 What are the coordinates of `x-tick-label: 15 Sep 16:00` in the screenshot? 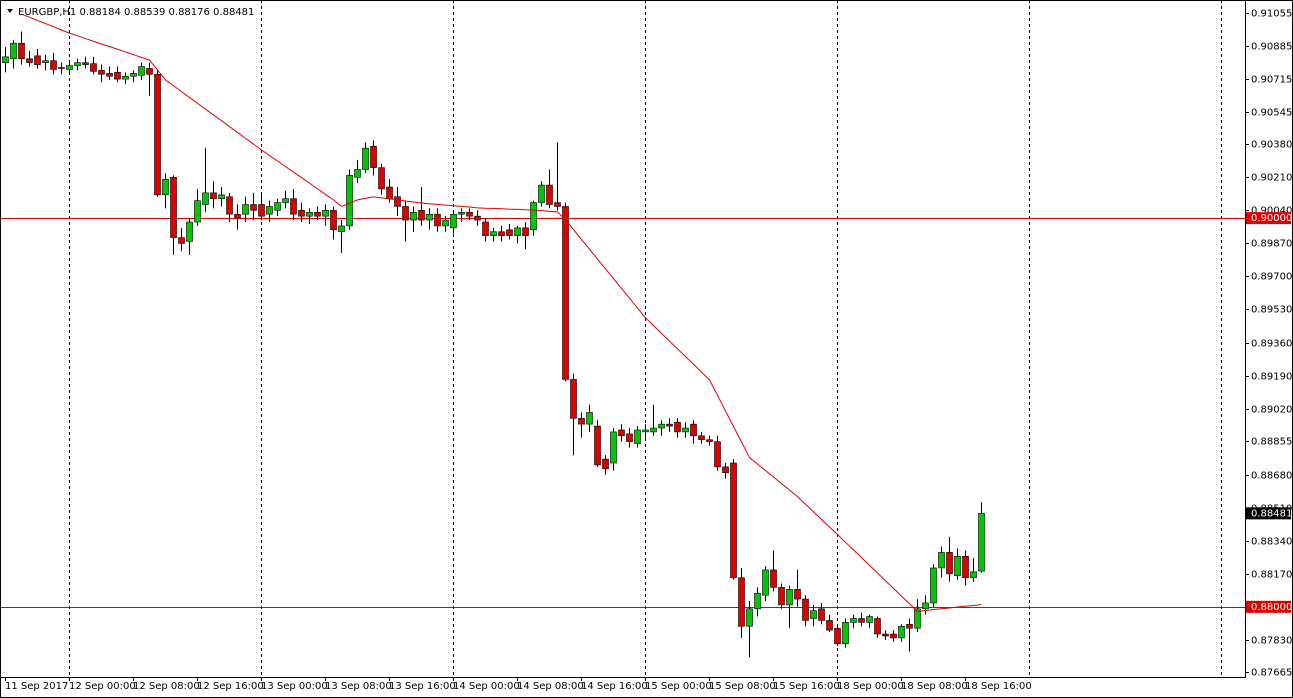 It's located at (806, 686).